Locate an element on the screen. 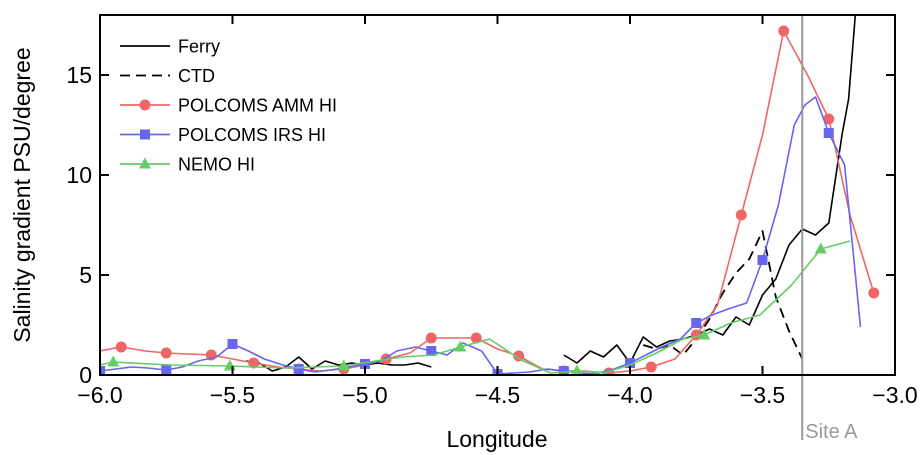 This screenshot has height=455, width=920. legend-label-ferry: Ferry is located at coordinates (199, 47).